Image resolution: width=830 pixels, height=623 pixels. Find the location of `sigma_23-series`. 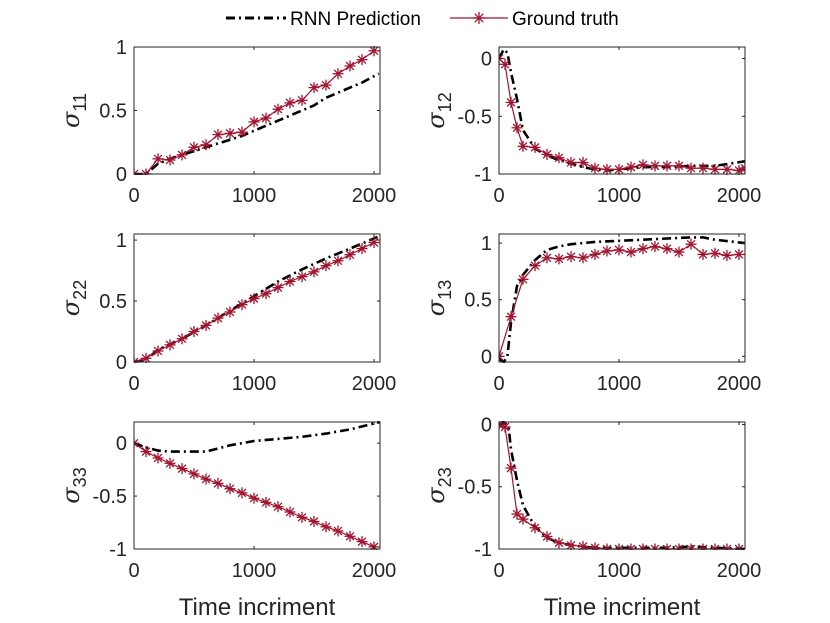

sigma_23-series is located at coordinates (622, 485).